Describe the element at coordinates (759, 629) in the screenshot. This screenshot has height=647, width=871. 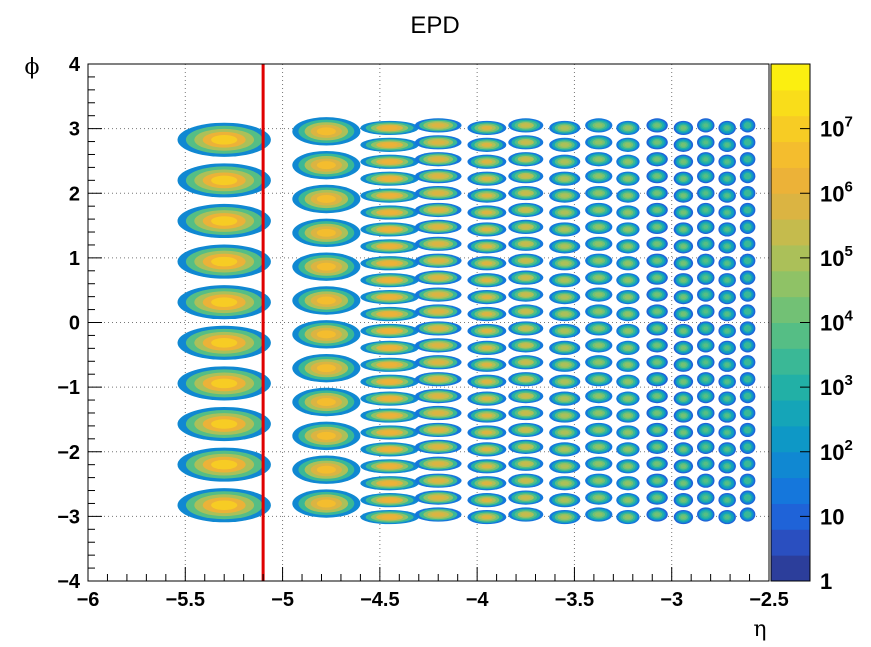
I see `x-axis-label: η` at that location.